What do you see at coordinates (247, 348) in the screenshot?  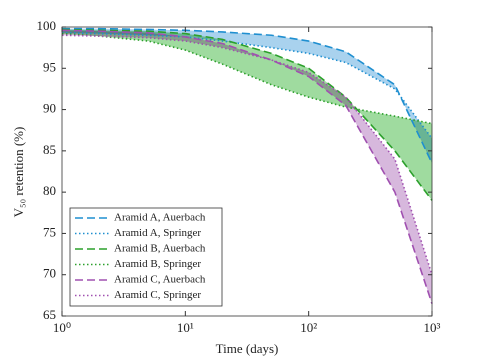 I see `x-axis-label: Time (days)` at bounding box center [247, 348].